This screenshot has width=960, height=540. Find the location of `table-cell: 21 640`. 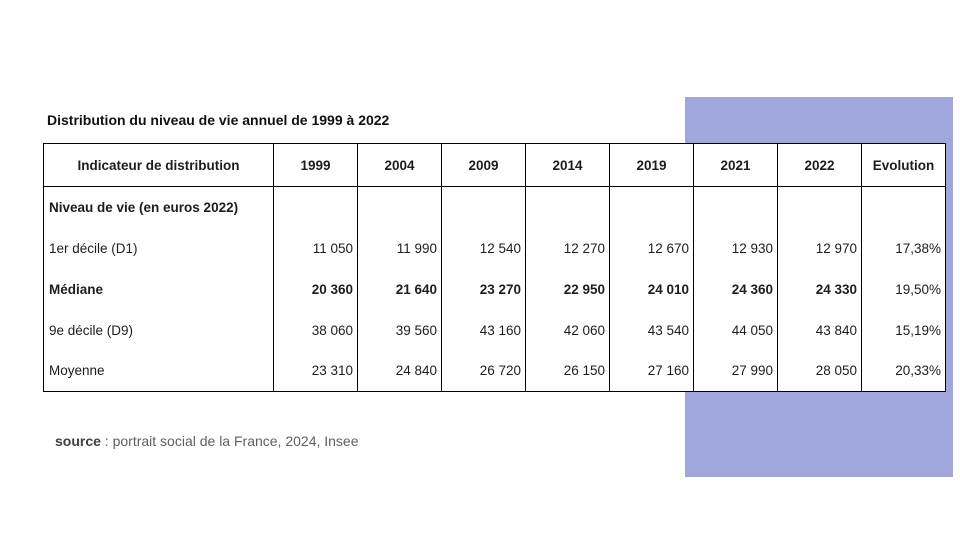

table-cell: 21 640 is located at coordinates (399, 289).